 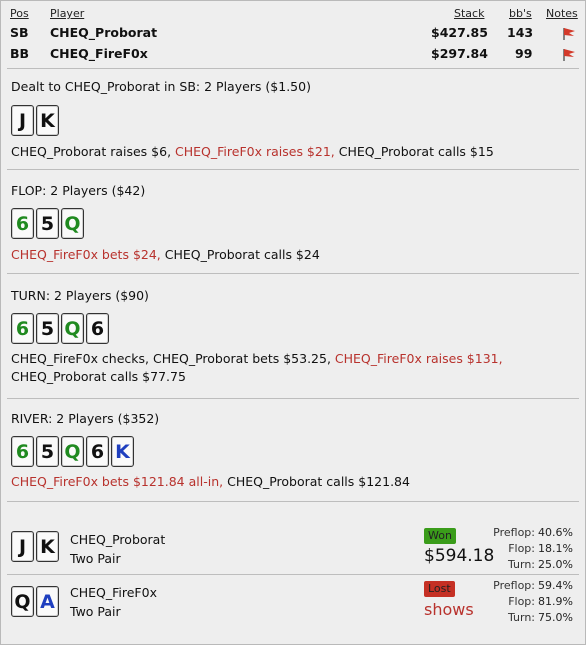 What do you see at coordinates (242, 254) in the screenshot?
I see `action-text: CHEQ_Proborat calls $24` at bounding box center [242, 254].